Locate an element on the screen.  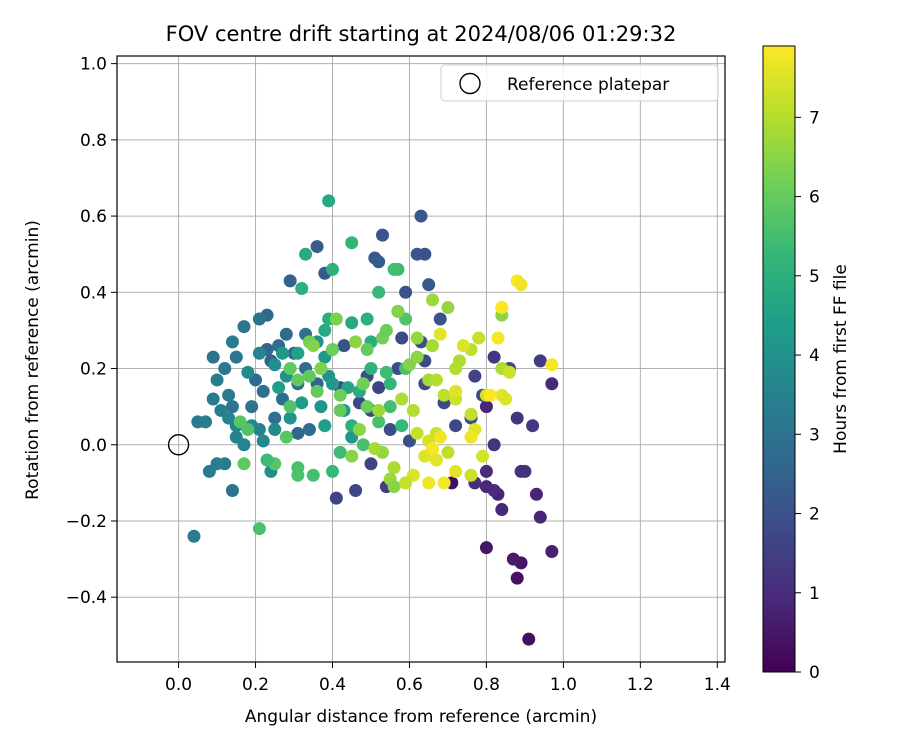
y-tick-label: 0.4 is located at coordinates (93, 293).